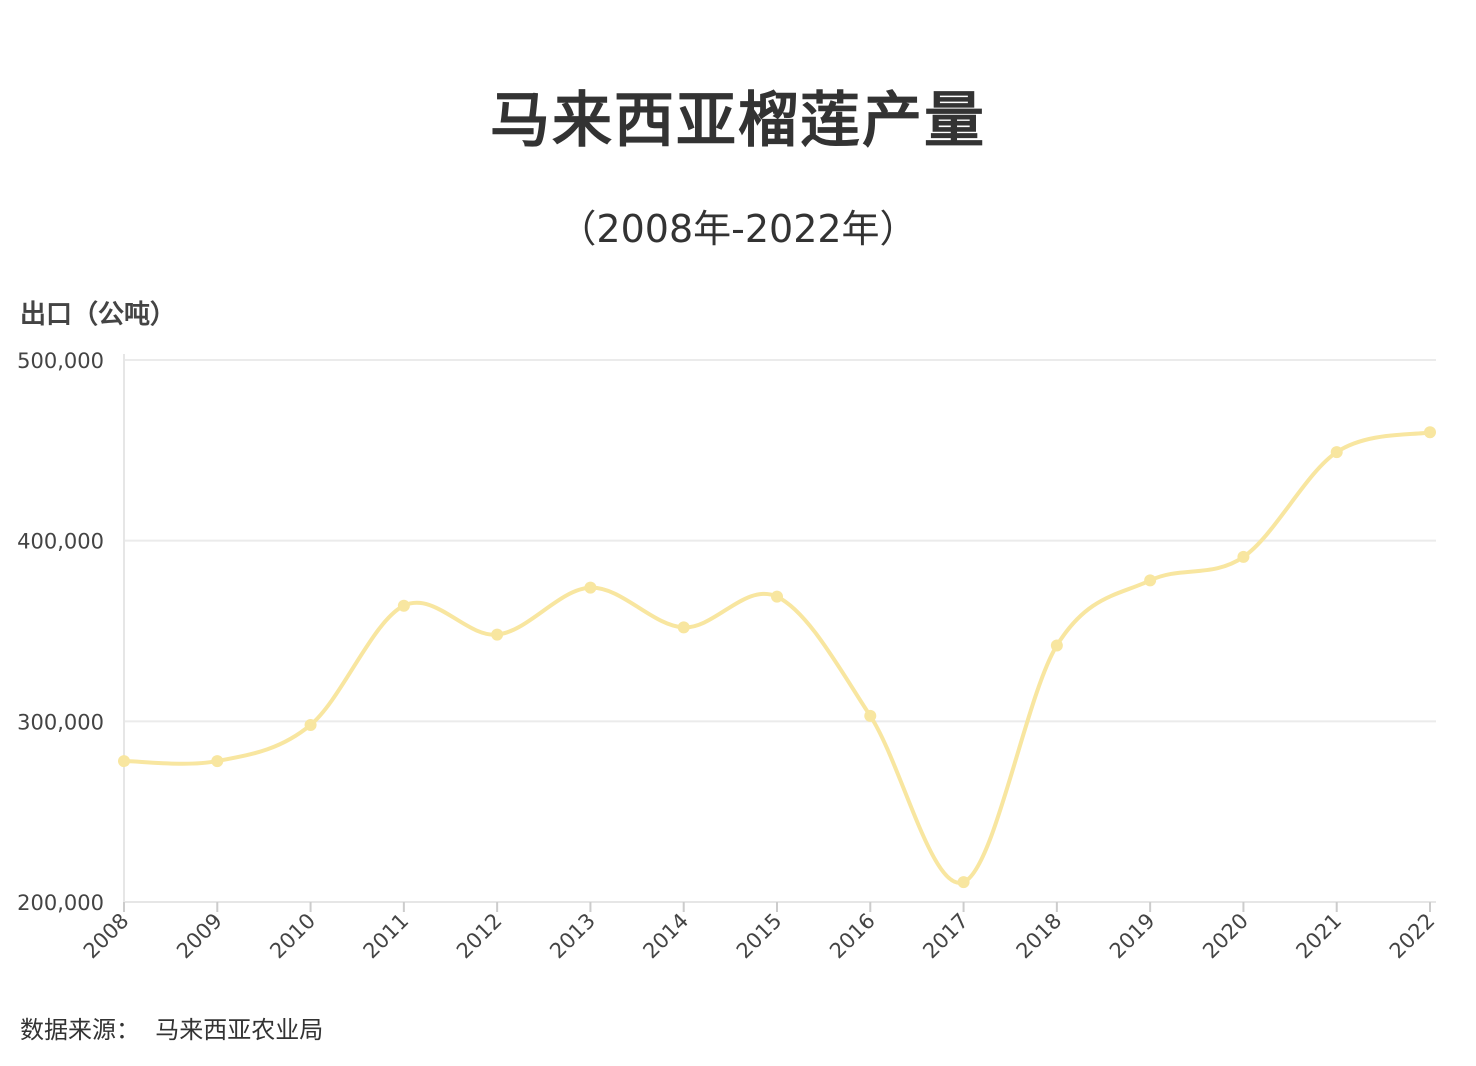 The width and height of the screenshot is (1476, 1066). I want to click on y-tick-labels: 200,000 300,000 400,000 500,000, so click(60, 632).